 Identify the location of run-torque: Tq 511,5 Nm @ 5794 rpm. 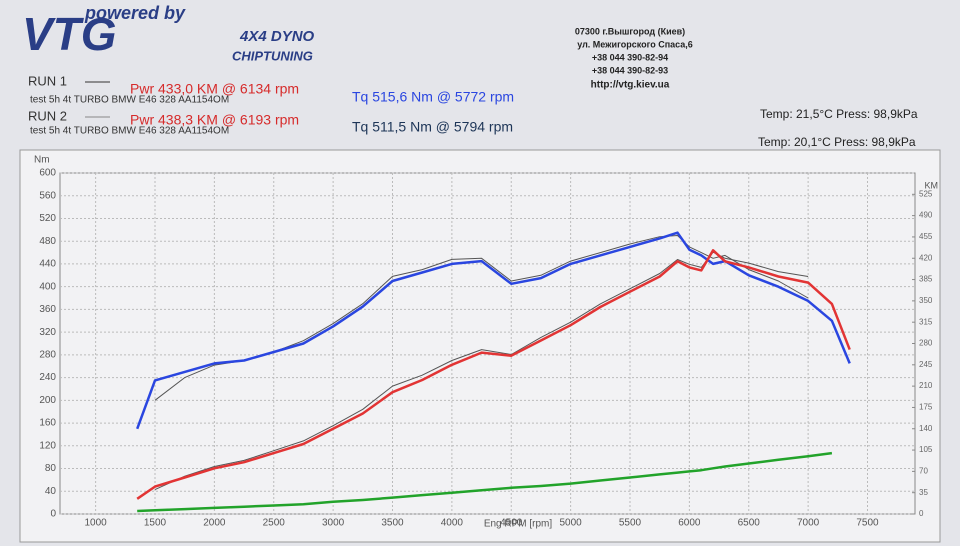
(432, 127).